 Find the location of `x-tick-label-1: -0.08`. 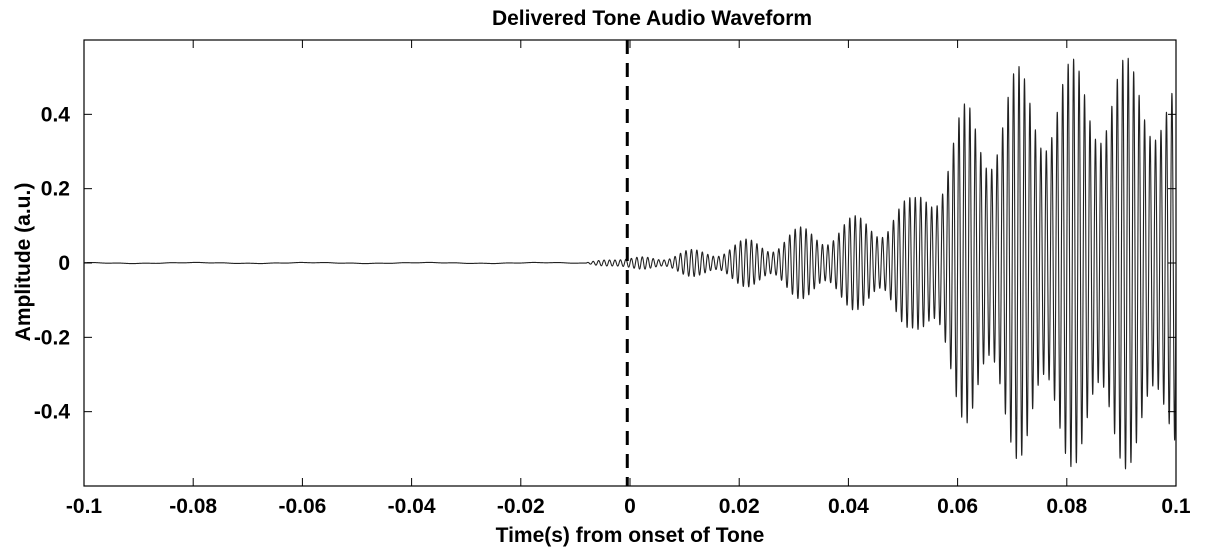

x-tick-label-1: -0.08 is located at coordinates (193, 506).